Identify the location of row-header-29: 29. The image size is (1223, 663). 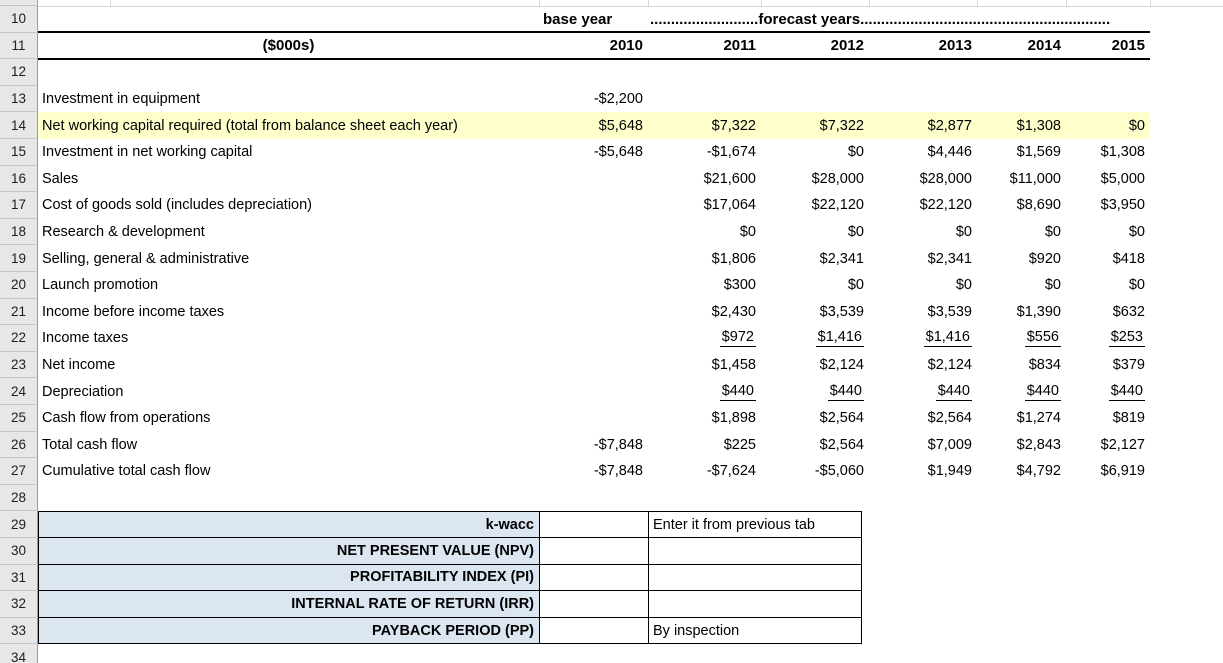
(19, 524).